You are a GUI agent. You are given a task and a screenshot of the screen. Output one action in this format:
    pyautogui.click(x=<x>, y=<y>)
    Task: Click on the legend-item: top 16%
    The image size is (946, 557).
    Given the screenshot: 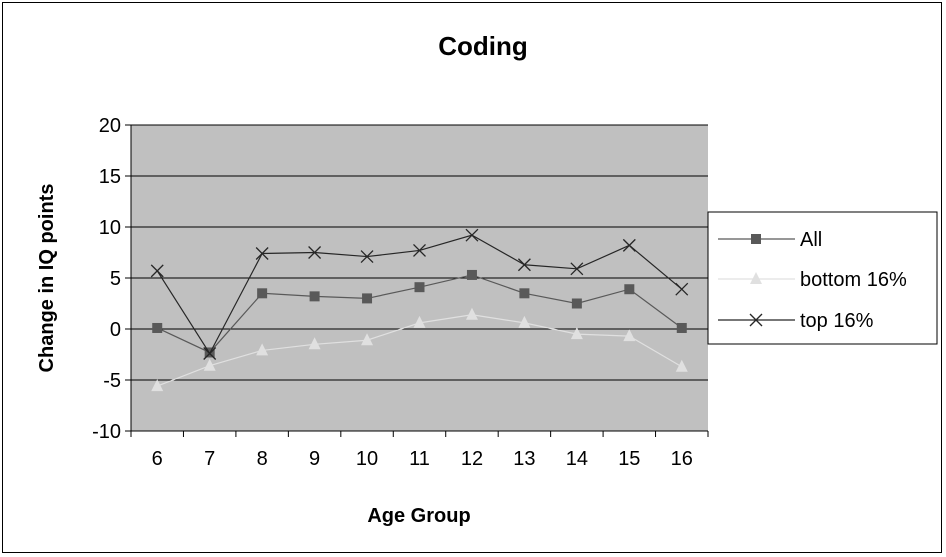 What is the action you would take?
    pyautogui.click(x=796, y=321)
    